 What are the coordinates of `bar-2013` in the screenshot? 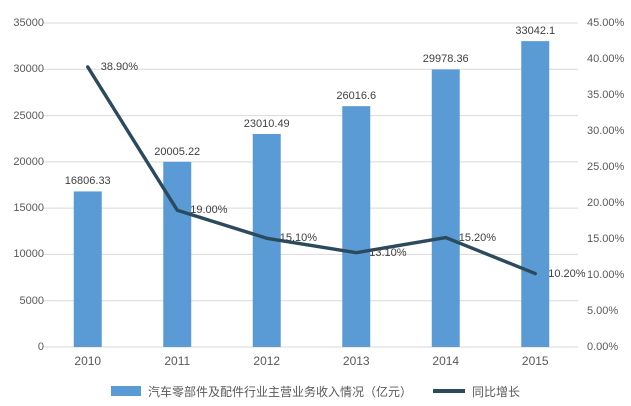 It's located at (356, 226).